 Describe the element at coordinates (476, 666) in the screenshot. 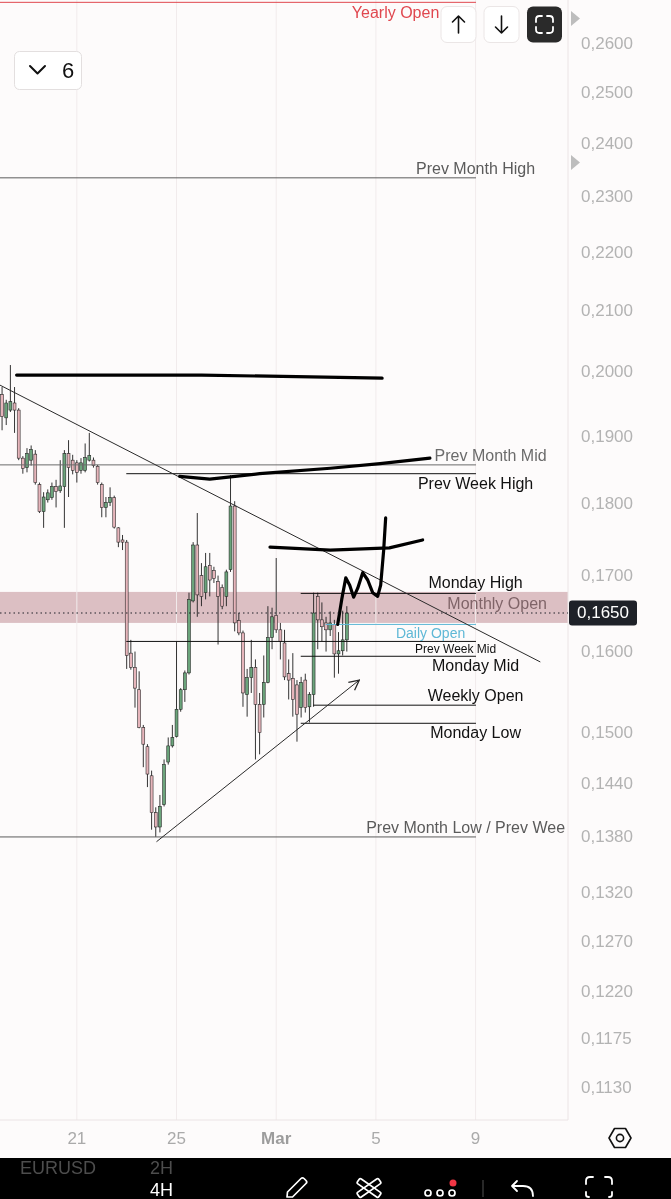

I see `series-label: Monday Mid` at that location.